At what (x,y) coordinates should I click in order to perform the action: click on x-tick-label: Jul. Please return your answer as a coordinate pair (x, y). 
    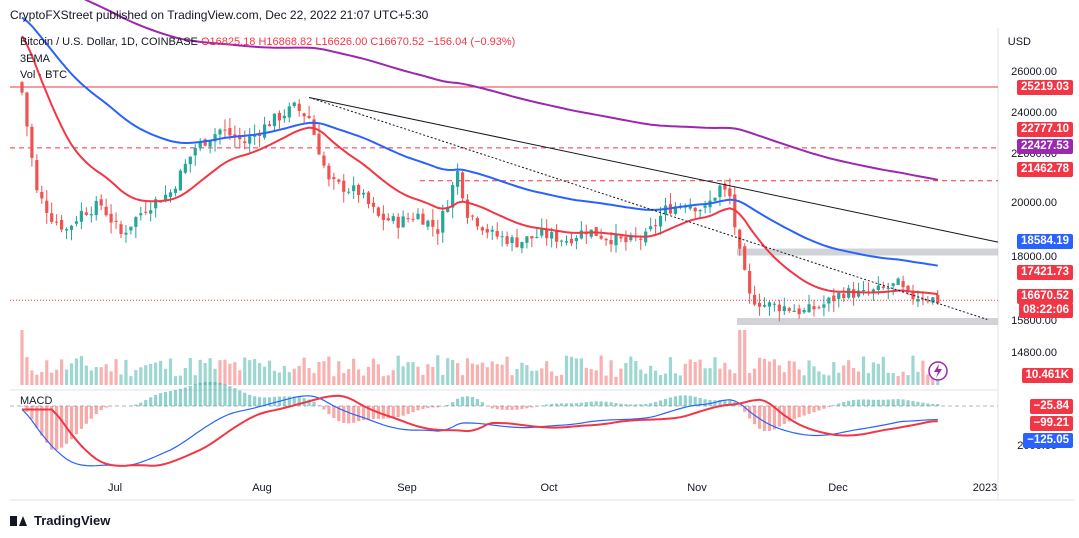
    Looking at the image, I should click on (115, 488).